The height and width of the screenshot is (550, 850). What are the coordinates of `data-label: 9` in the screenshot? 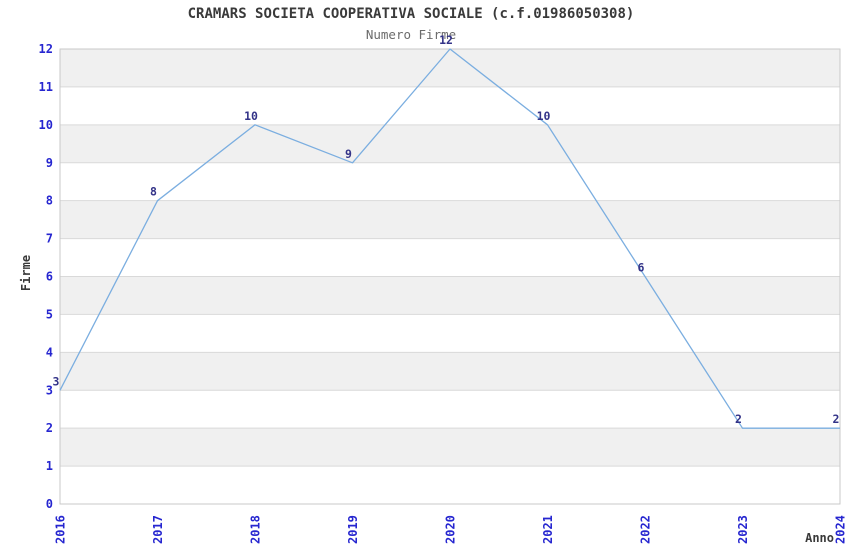 It's located at (348, 154).